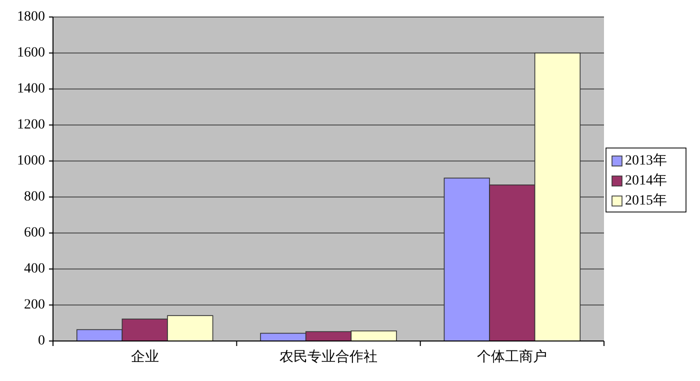 Image resolution: width=700 pixels, height=381 pixels. Describe the element at coordinates (34, 233) in the screenshot. I see `y-tick-label: 600` at that location.